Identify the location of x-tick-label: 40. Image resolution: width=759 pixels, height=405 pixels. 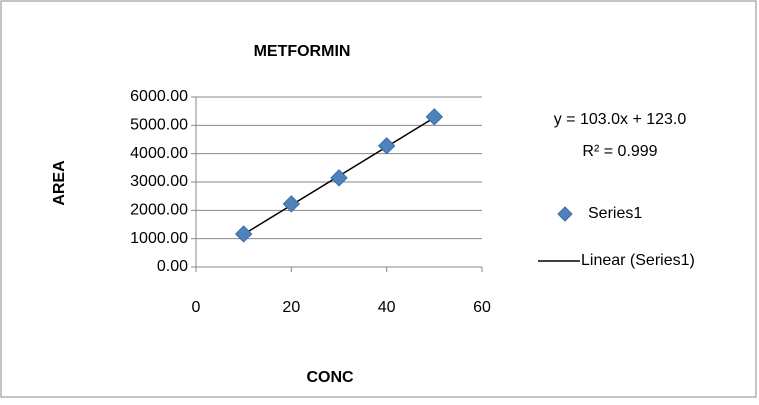
(387, 307).